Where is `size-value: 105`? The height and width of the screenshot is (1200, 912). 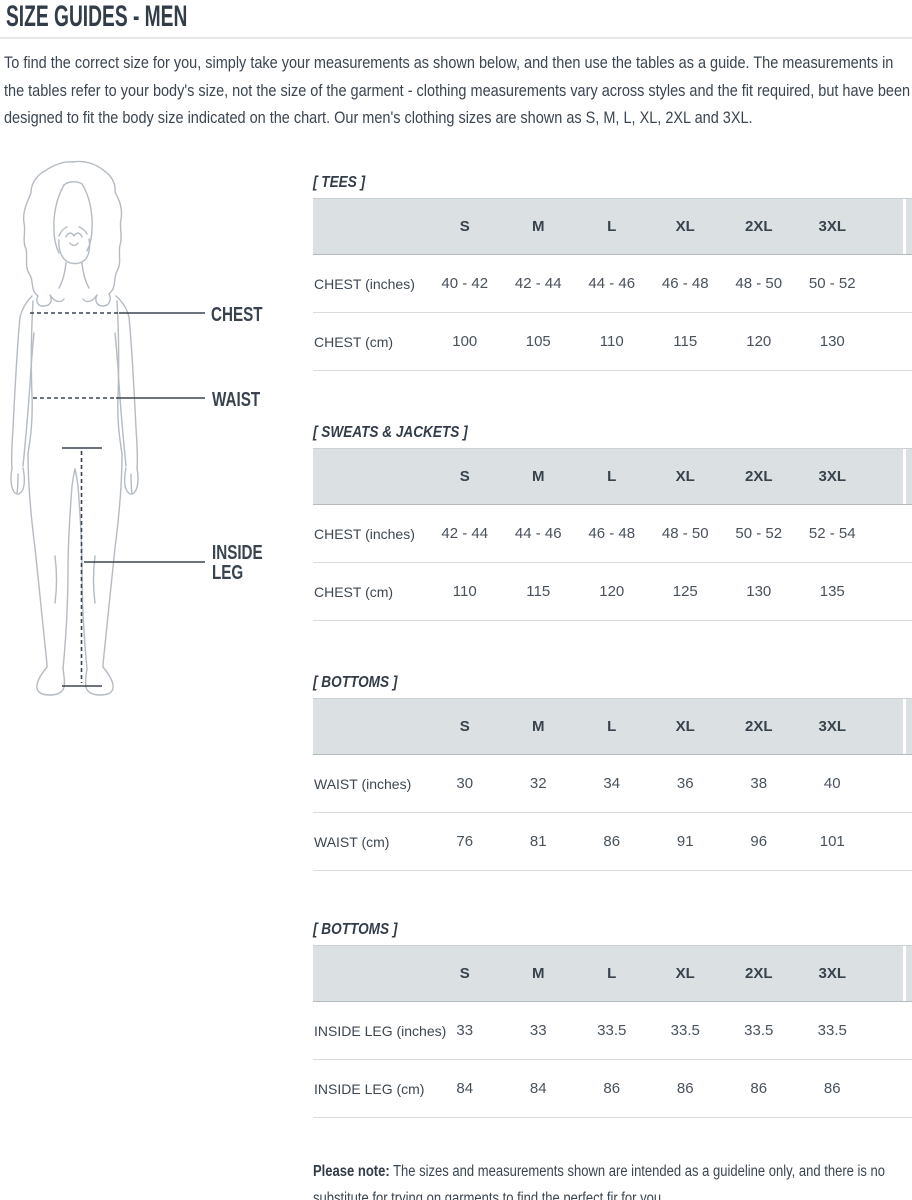
size-value: 105 is located at coordinates (538, 341).